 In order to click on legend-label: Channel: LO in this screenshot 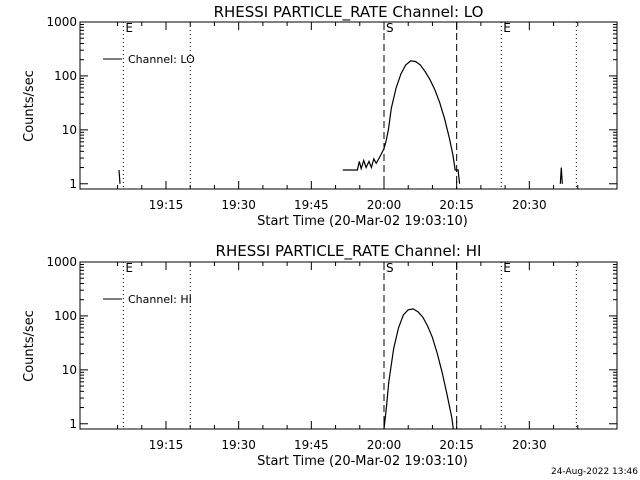, I will do `click(161, 59)`.